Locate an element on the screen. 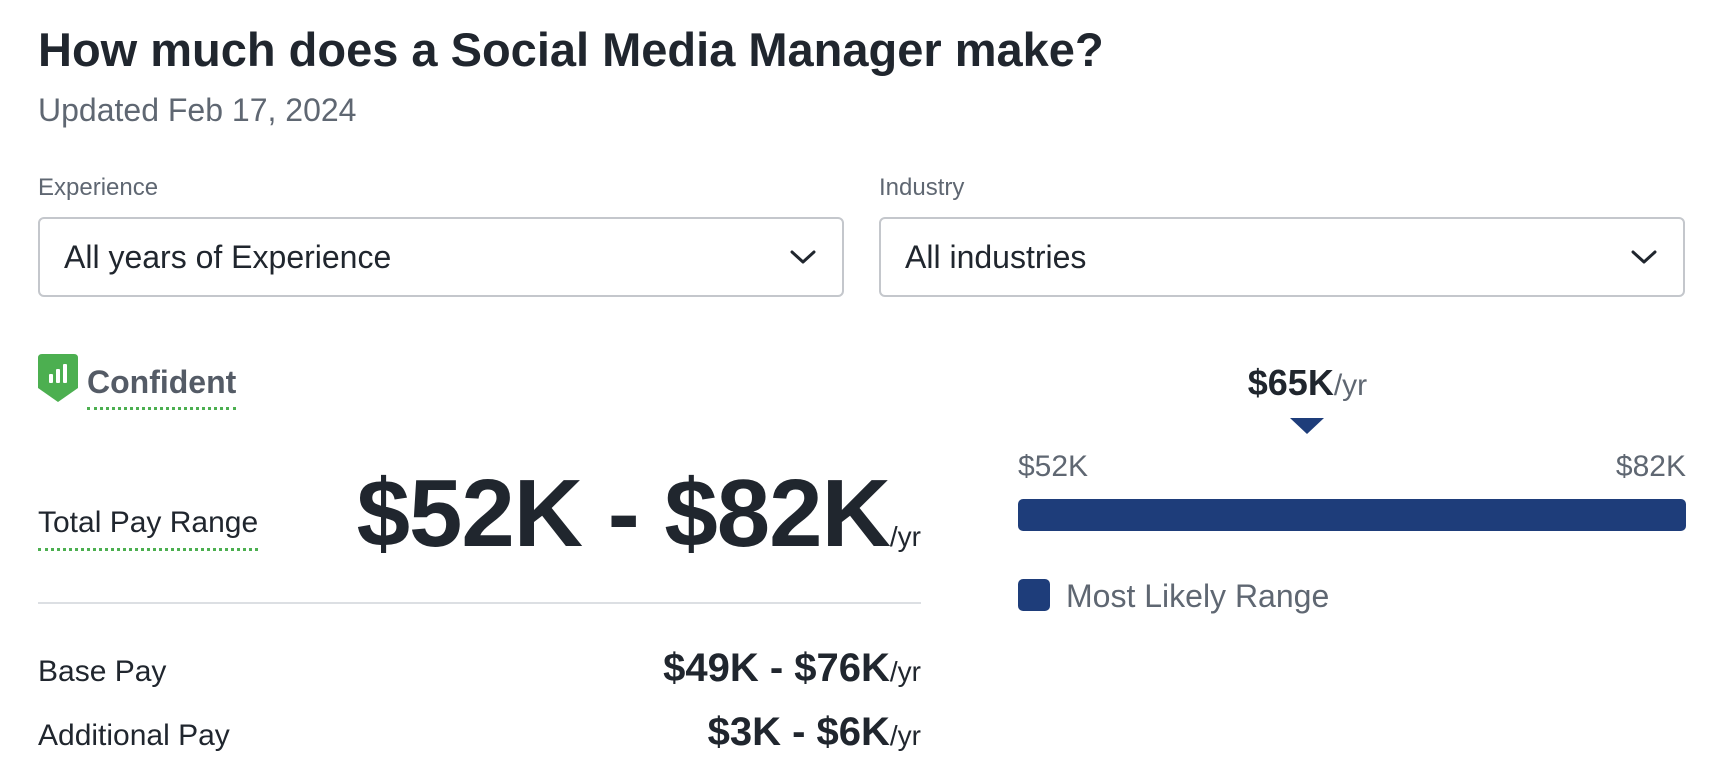 The image size is (1714, 764). additional-pay-row: Additional Pay $3K - $6K/yr is located at coordinates (479, 732).